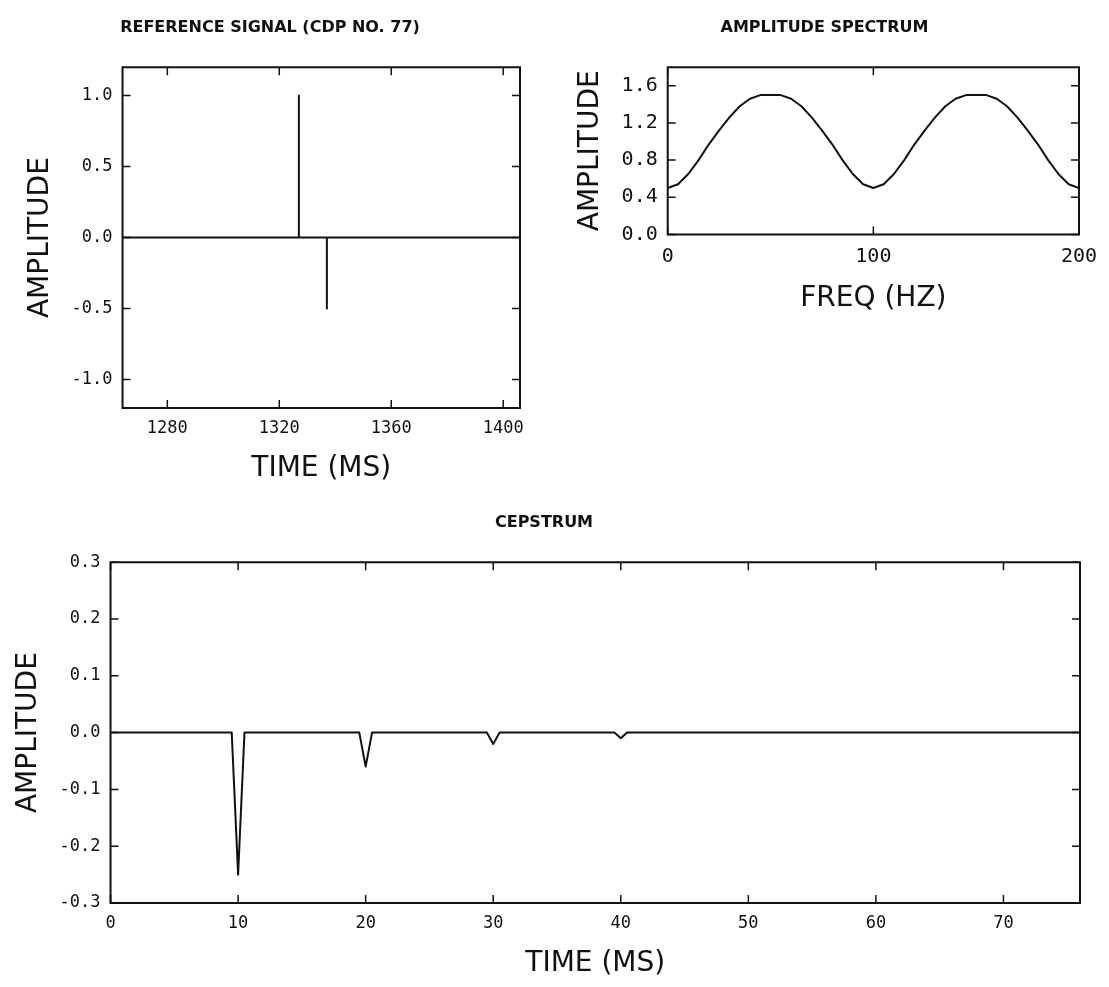 The width and height of the screenshot is (1109, 987). What do you see at coordinates (639, 195) in the screenshot?
I see `y-tick-label: 0.4` at bounding box center [639, 195].